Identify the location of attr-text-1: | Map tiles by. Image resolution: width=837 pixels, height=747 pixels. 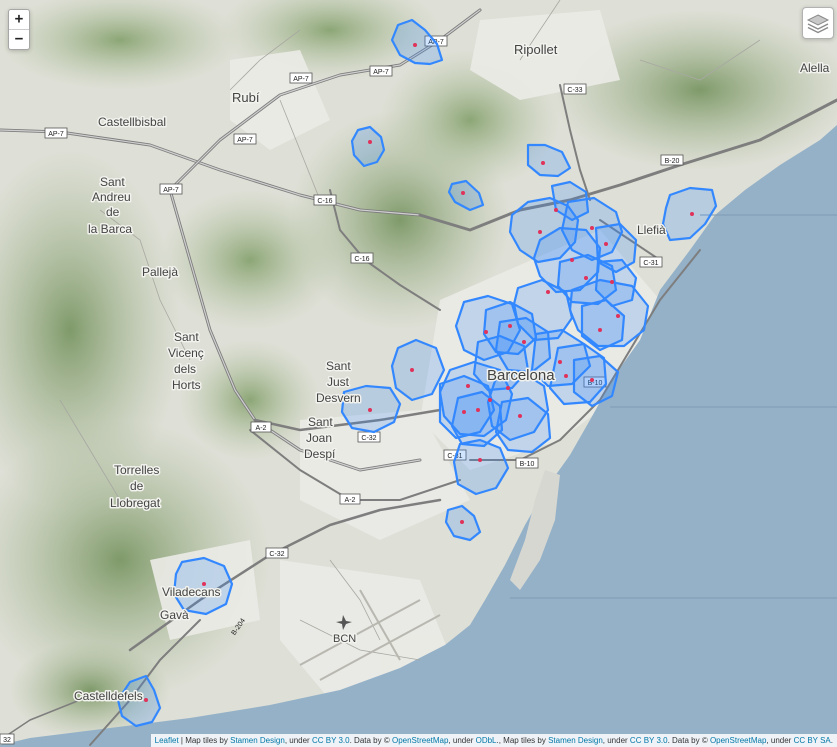
(204, 740).